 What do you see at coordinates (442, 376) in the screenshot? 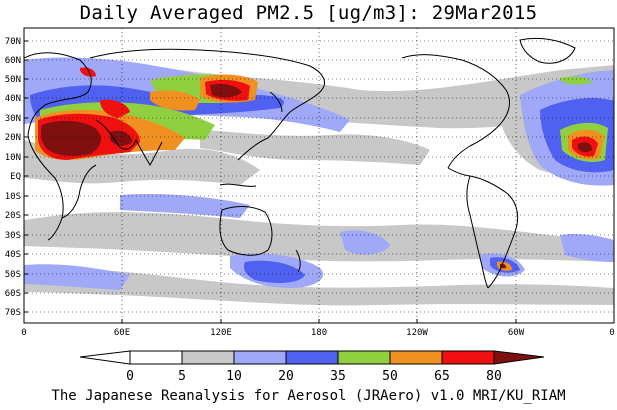
I see `colorbar-label: 65` at bounding box center [442, 376].